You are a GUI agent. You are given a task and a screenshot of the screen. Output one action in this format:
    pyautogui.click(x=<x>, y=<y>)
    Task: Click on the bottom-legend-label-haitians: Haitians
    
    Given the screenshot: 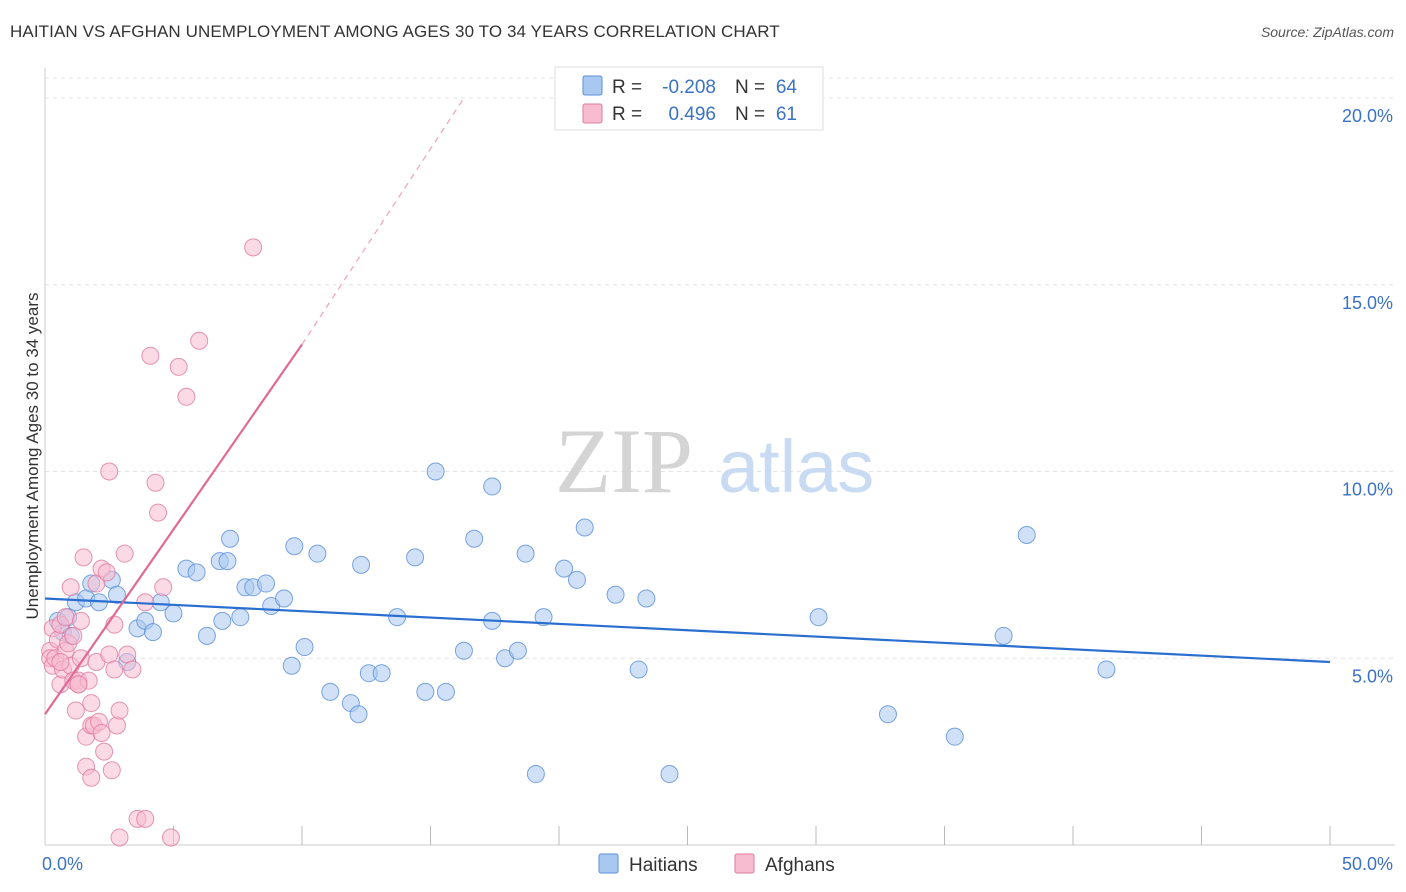 What is the action you would take?
    pyautogui.click(x=663, y=865)
    